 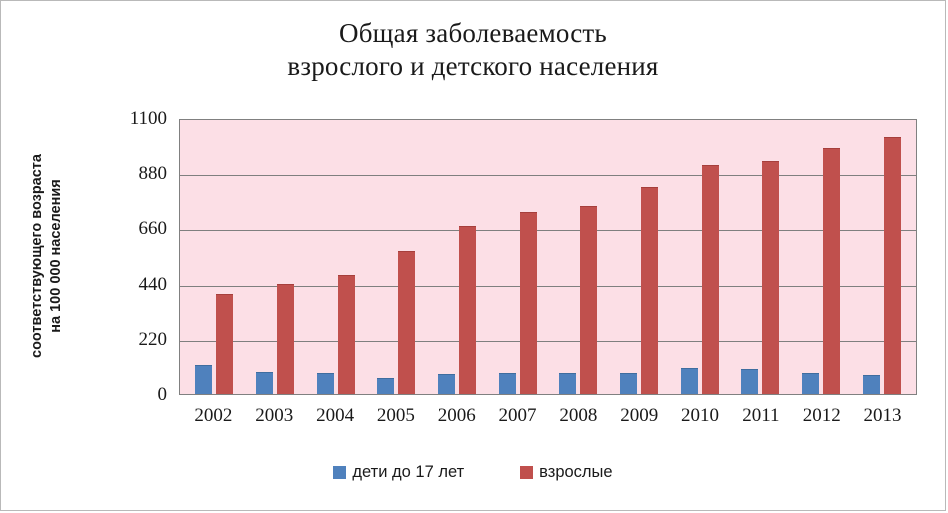 I want to click on bar-adults-2013, so click(x=892, y=265).